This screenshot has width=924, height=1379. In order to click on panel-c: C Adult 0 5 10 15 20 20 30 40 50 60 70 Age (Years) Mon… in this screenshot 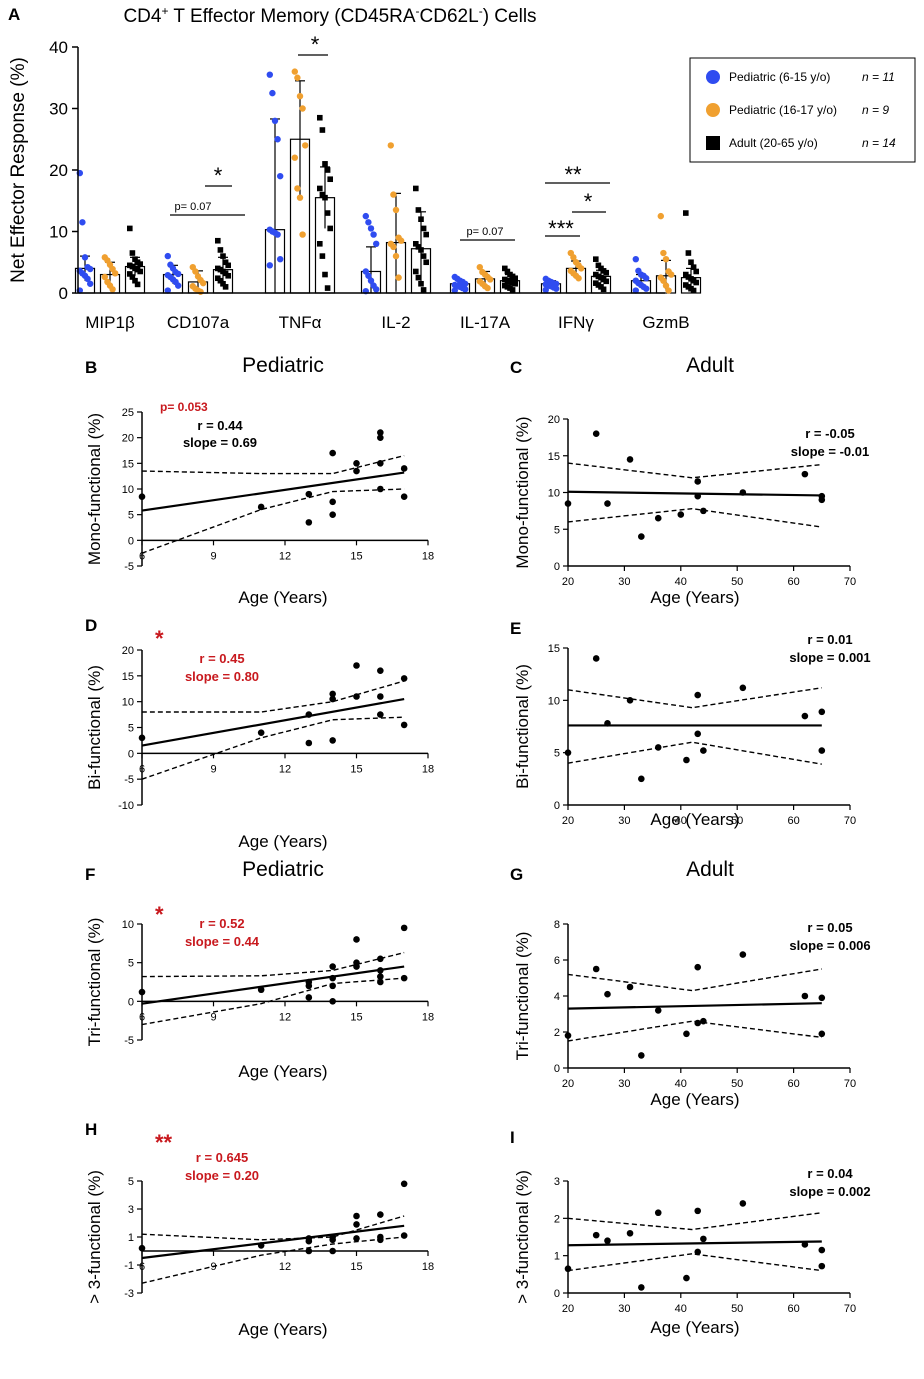, I will do `click(689, 480)`.